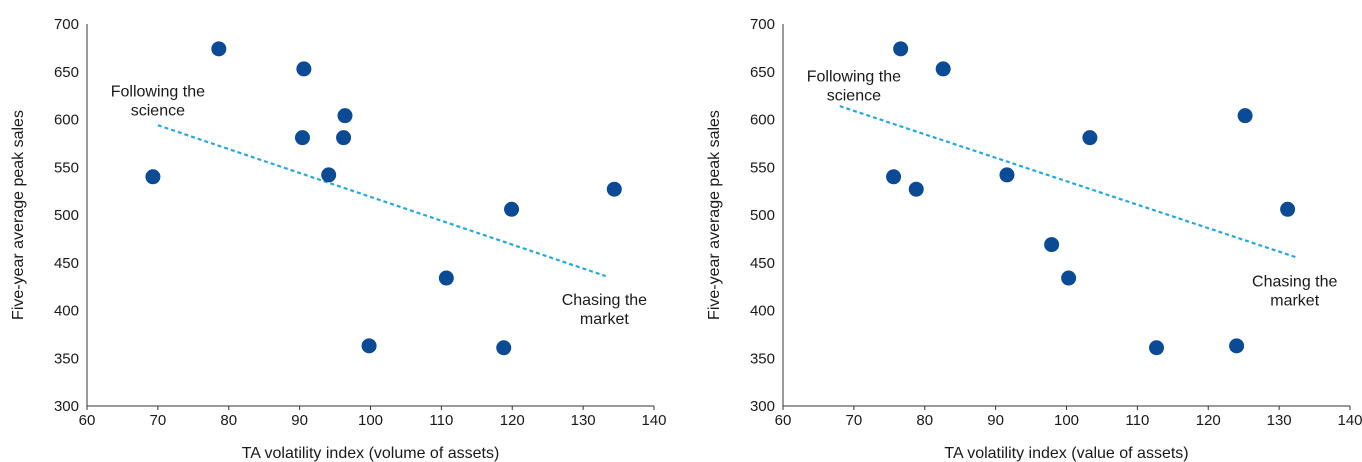  What do you see at coordinates (371, 453) in the screenshot?
I see `x-axis-label: TA volatility index (volume of assets)` at bounding box center [371, 453].